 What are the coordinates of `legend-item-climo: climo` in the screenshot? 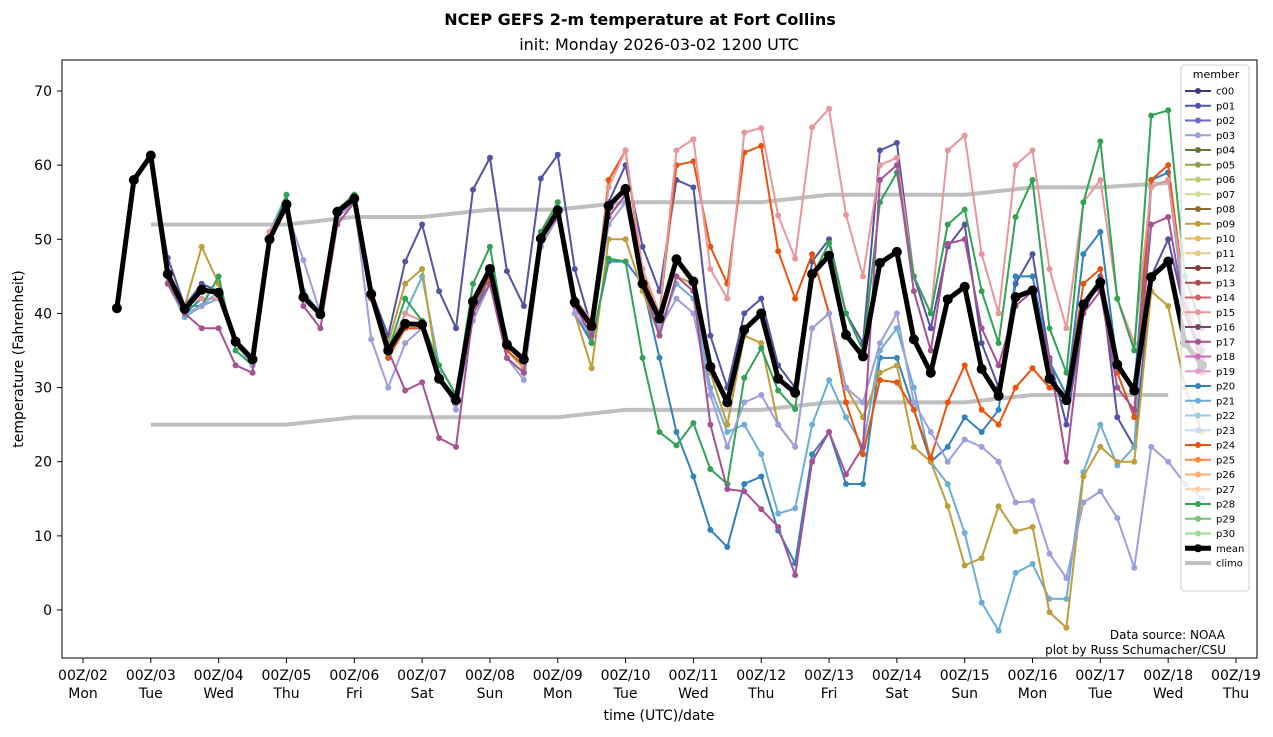 It's located at (1214, 564).